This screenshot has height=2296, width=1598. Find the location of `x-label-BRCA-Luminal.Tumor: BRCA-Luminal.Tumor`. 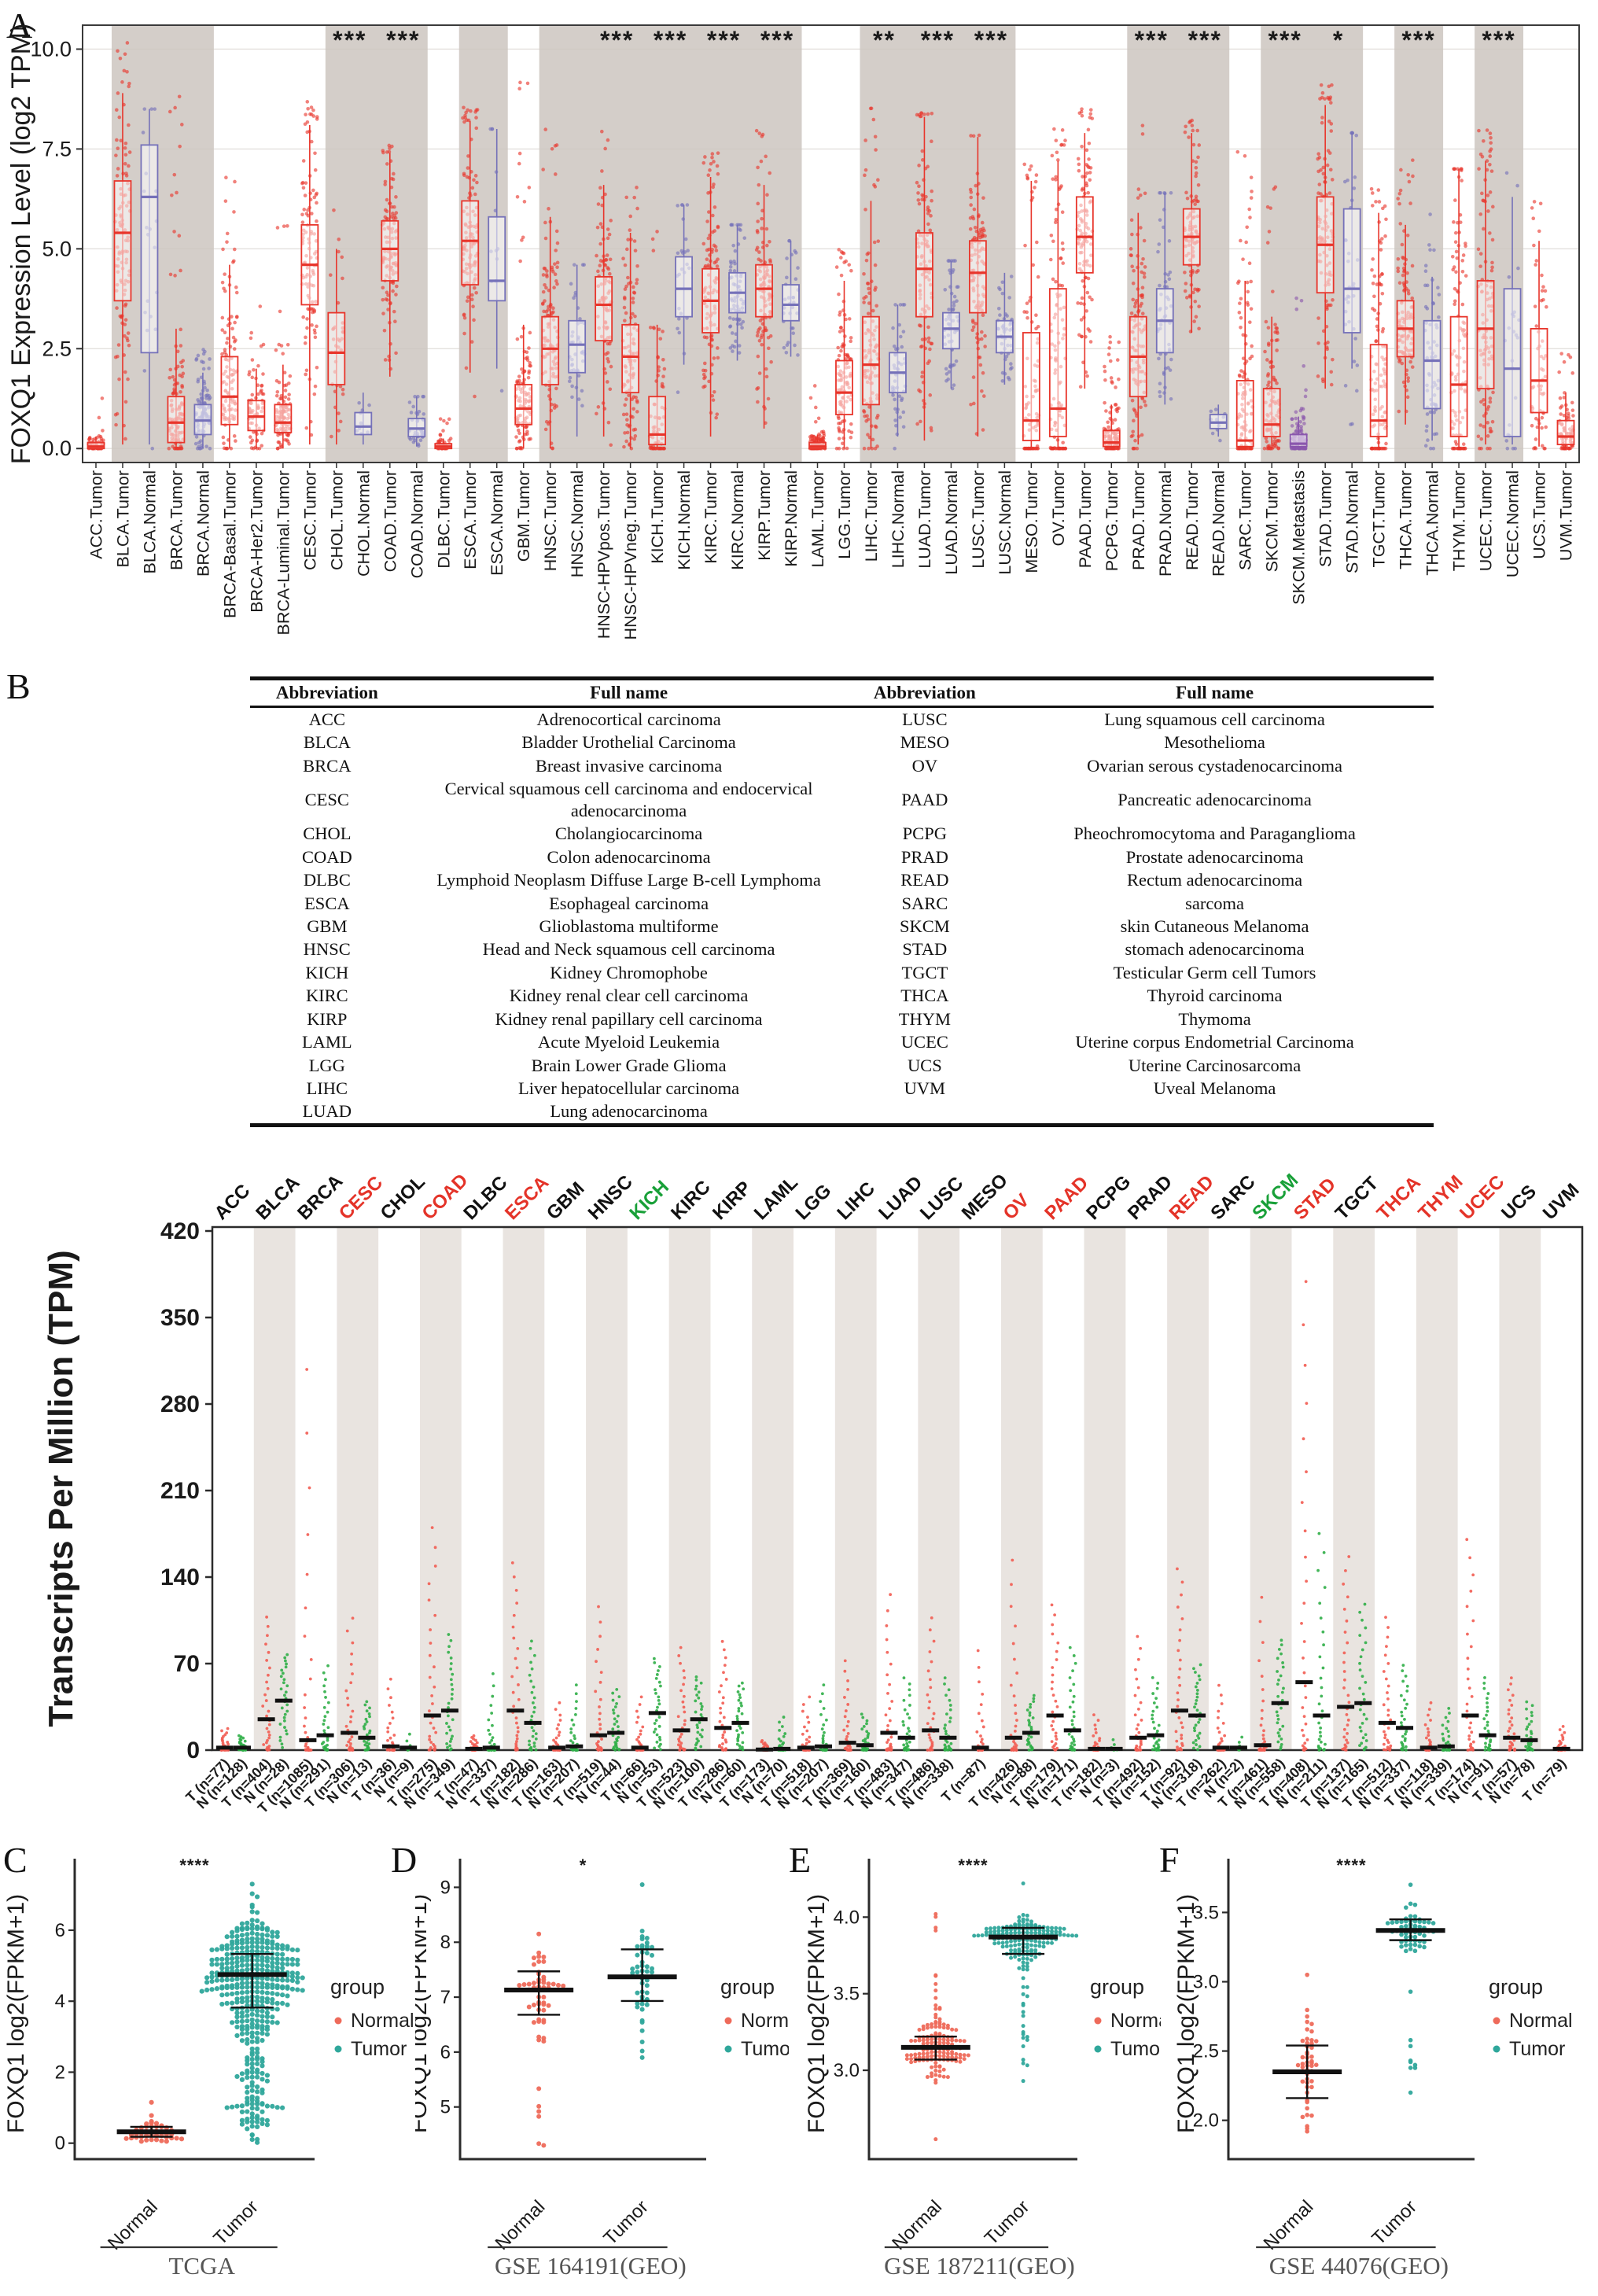

x-label-BRCA-Luminal.Tumor: BRCA-Luminal.Tumor is located at coordinates (284, 552).